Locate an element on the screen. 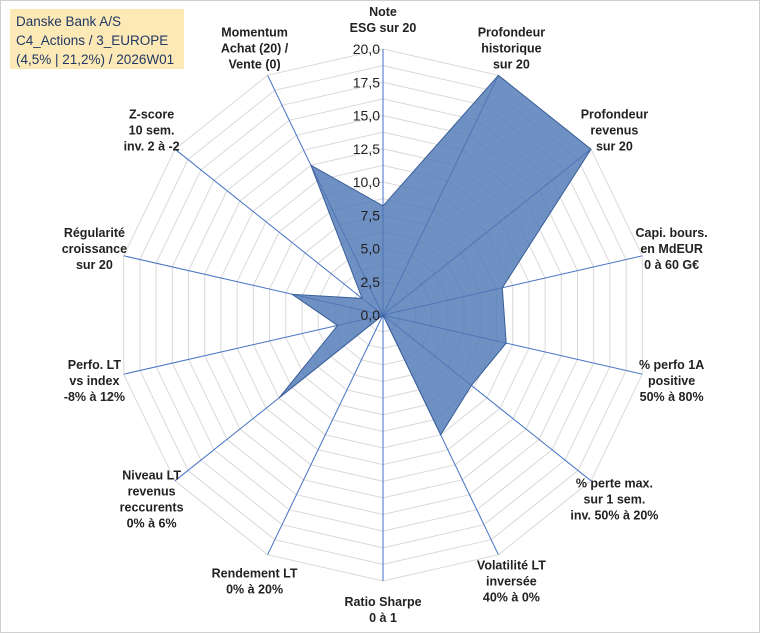 This screenshot has height=633, width=760. tick-label: 15,0 is located at coordinates (366, 116).